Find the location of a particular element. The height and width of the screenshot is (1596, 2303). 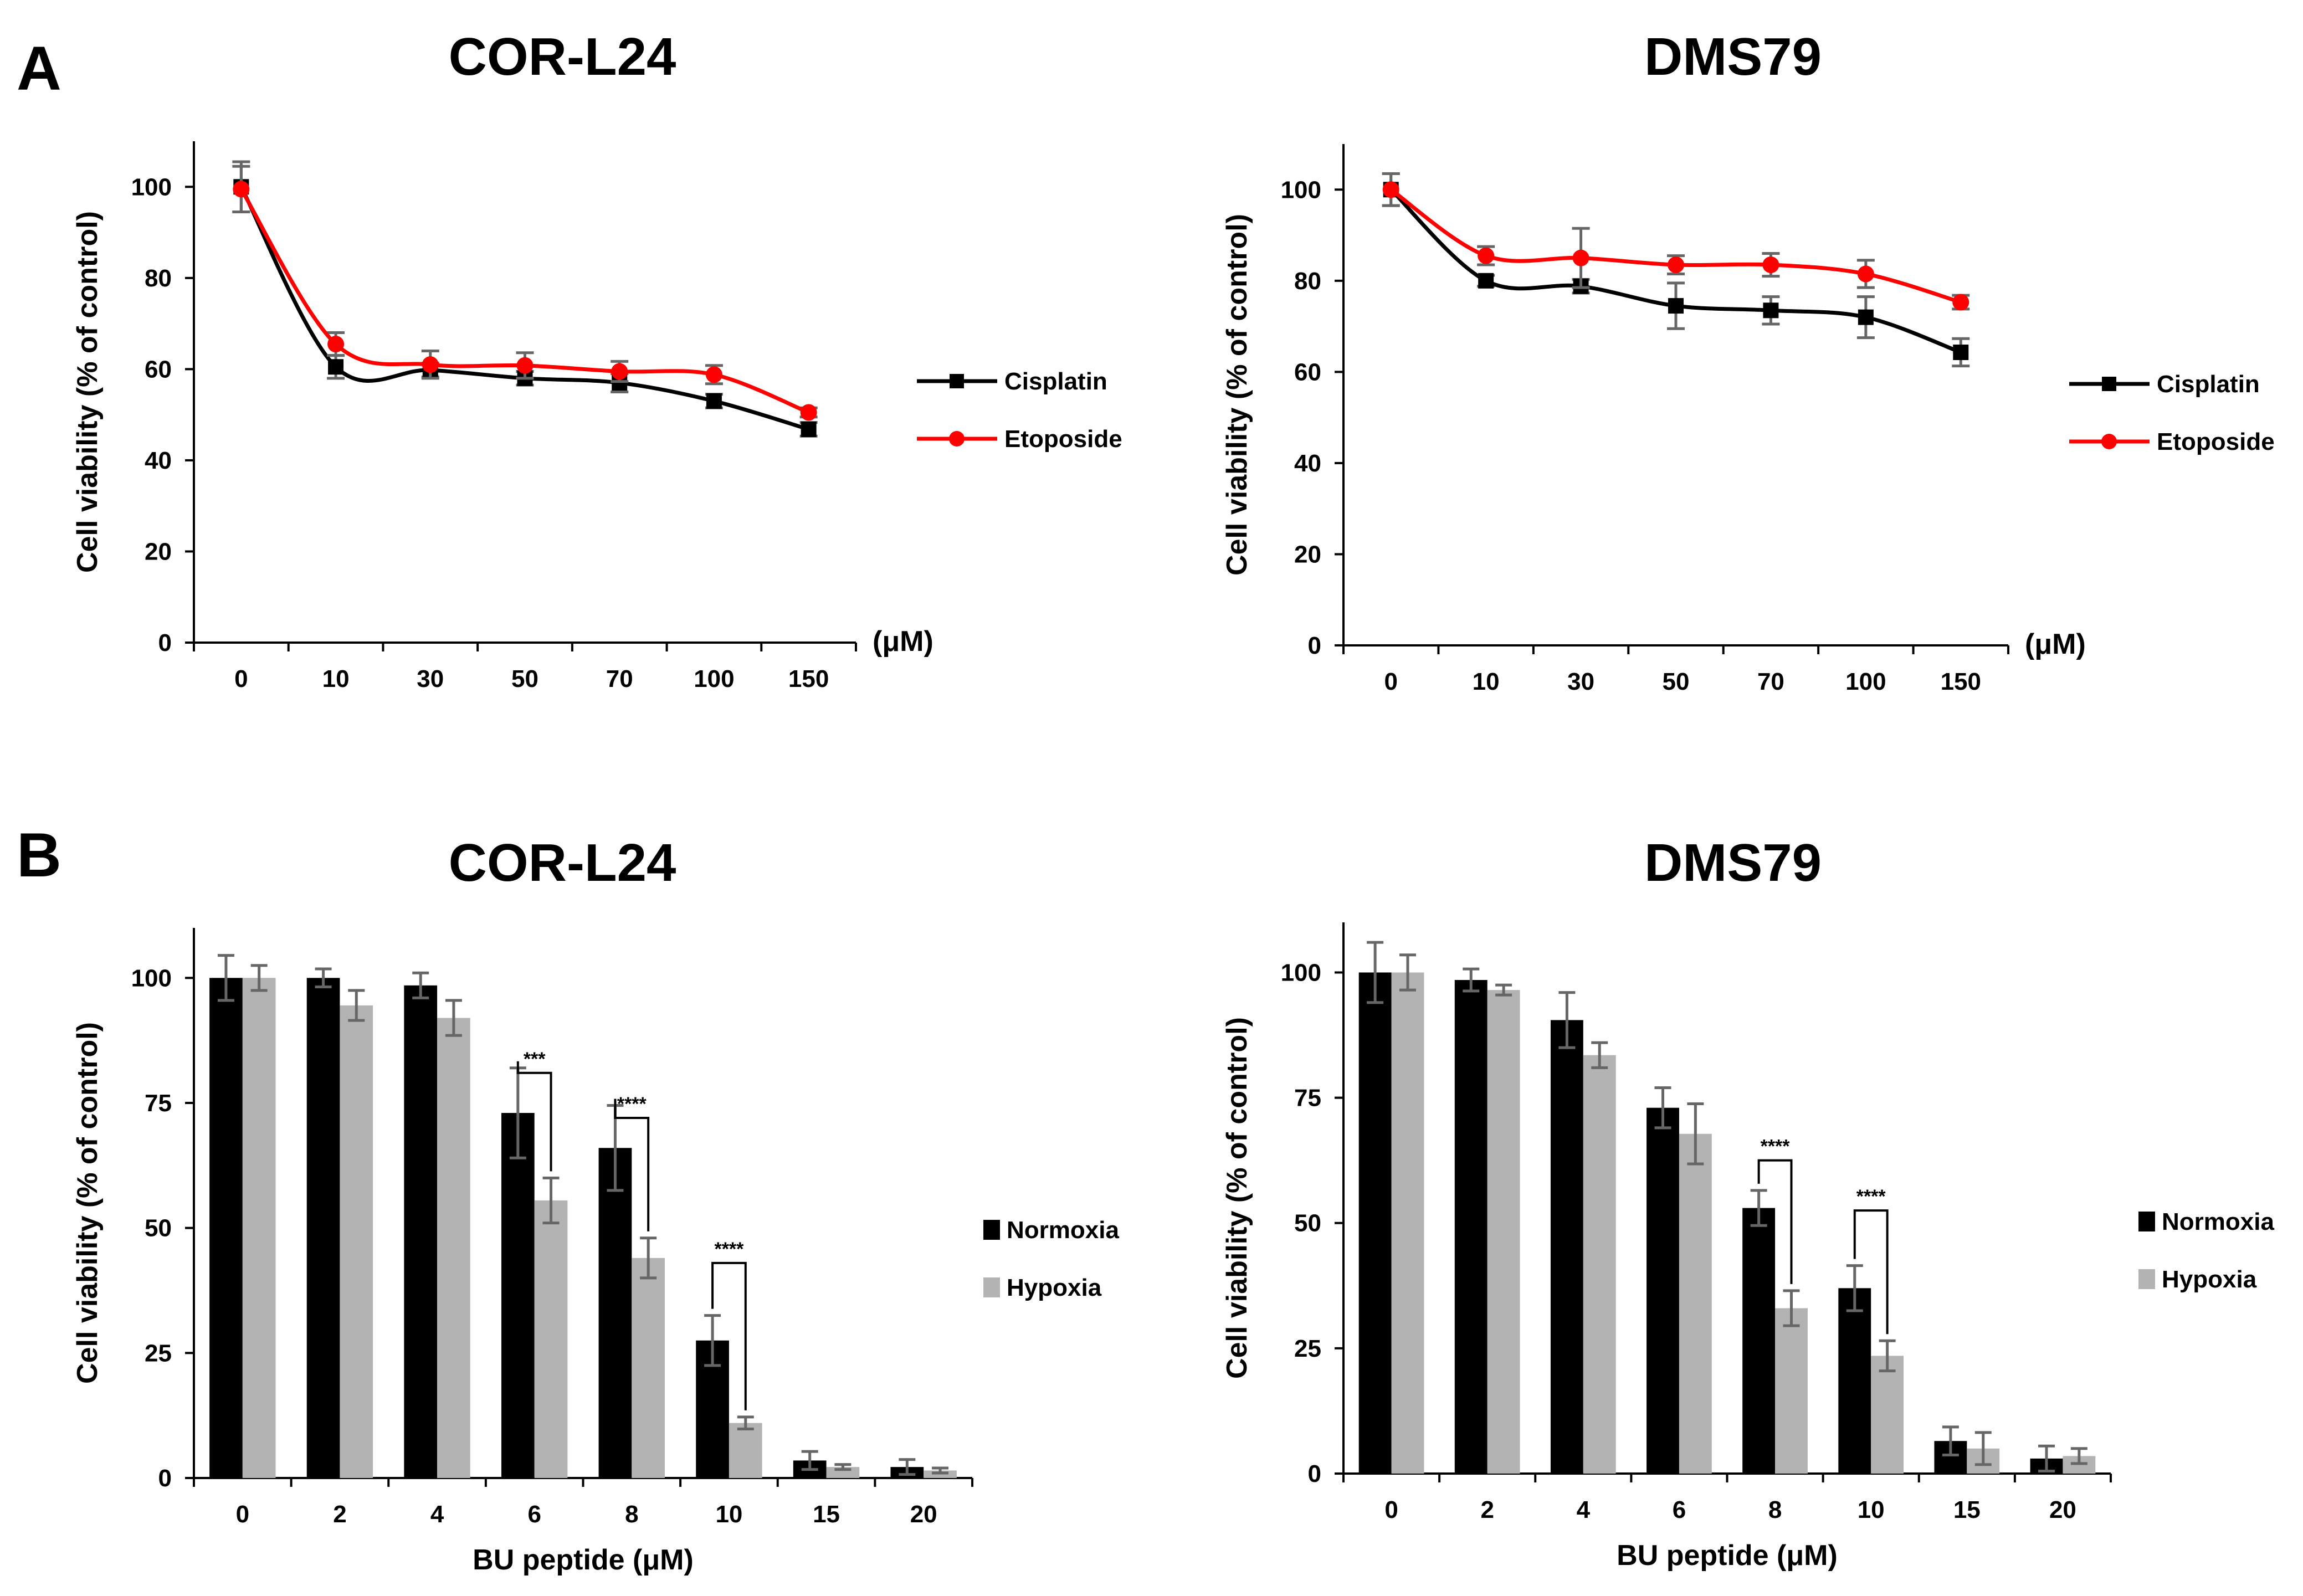

x-axis-label: BU peptide (μM) is located at coordinates (583, 1560).